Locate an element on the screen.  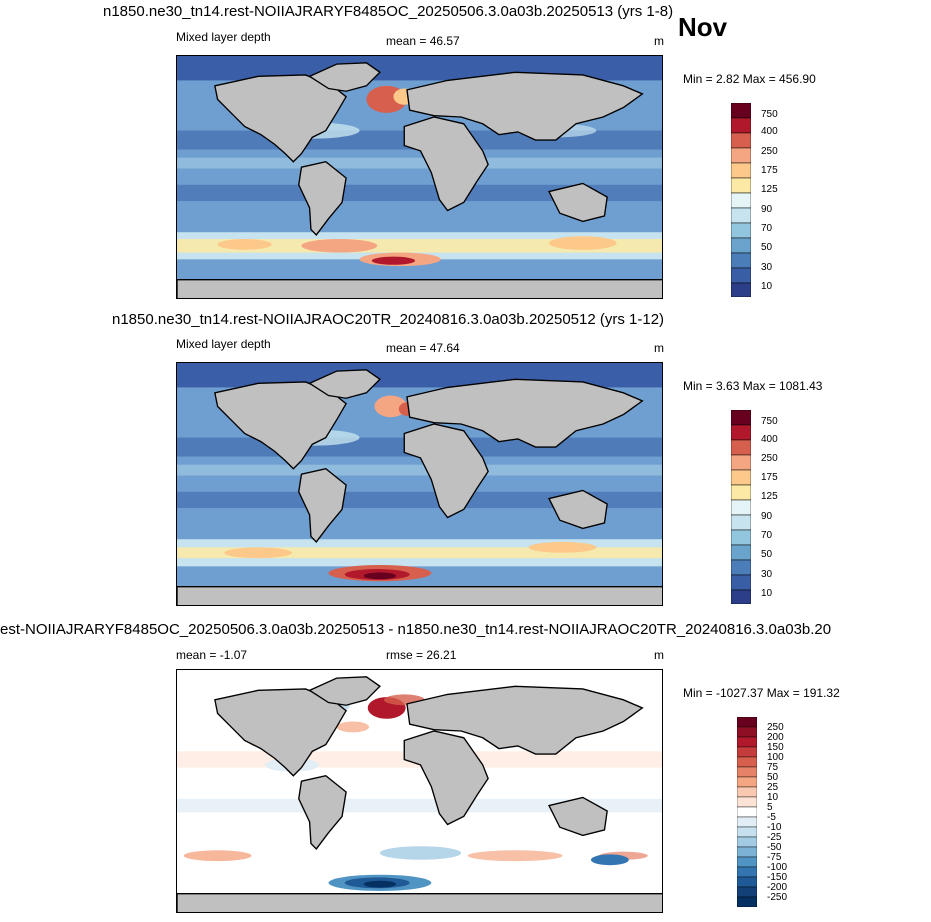
panel3-cb-tick: -75 is located at coordinates (774, 857).